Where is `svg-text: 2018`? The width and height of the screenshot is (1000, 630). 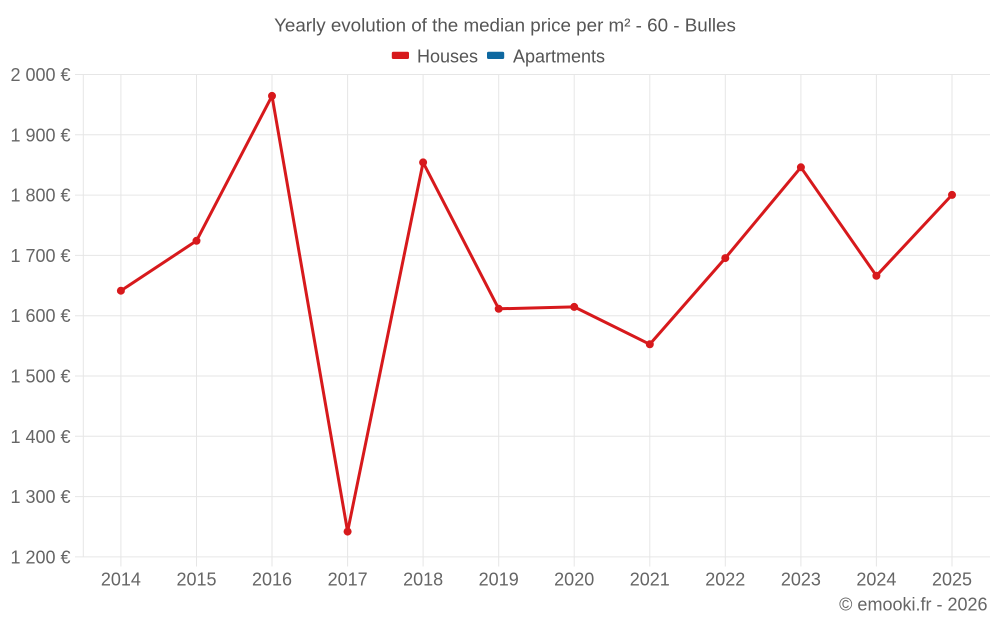 svg-text: 2018 is located at coordinates (423, 580).